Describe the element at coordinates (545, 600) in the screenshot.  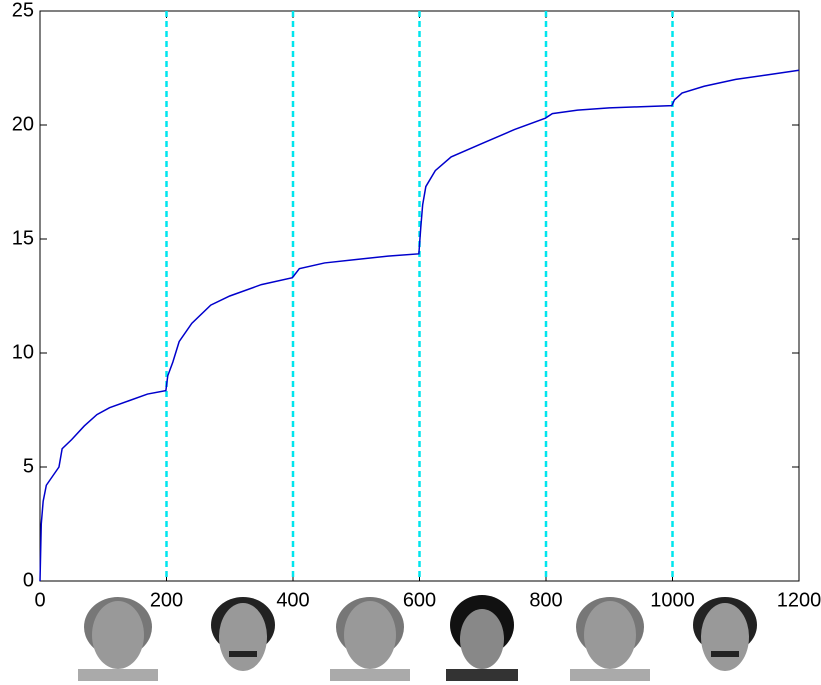
I see `x-tick-label: 800` at that location.